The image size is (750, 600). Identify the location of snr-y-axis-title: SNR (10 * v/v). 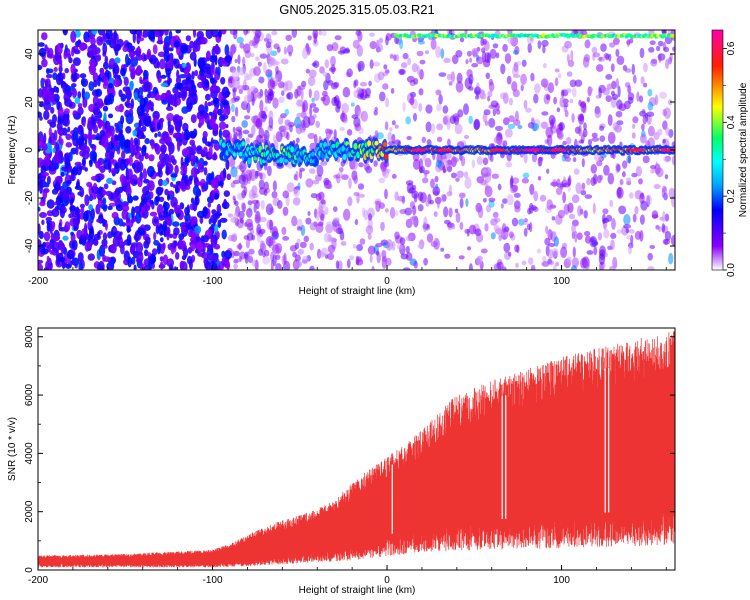
(12, 449).